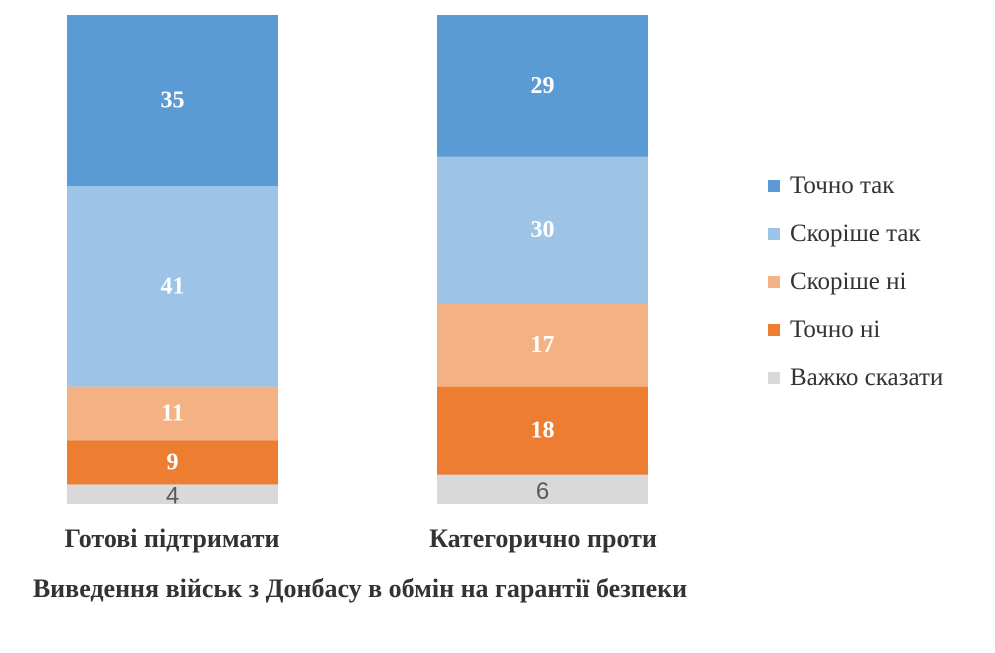 This screenshot has height=653, width=995. I want to click on legend-item-hard-to-say: Важко сказати, so click(855, 378).